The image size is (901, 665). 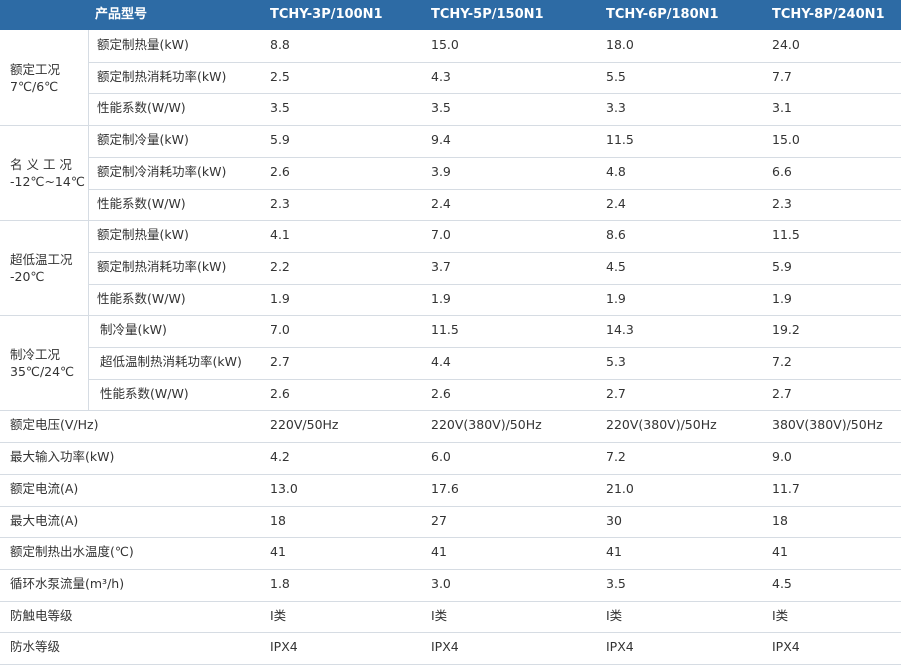 I want to click on group-label: 超低温工况 -20℃, so click(x=41, y=268).